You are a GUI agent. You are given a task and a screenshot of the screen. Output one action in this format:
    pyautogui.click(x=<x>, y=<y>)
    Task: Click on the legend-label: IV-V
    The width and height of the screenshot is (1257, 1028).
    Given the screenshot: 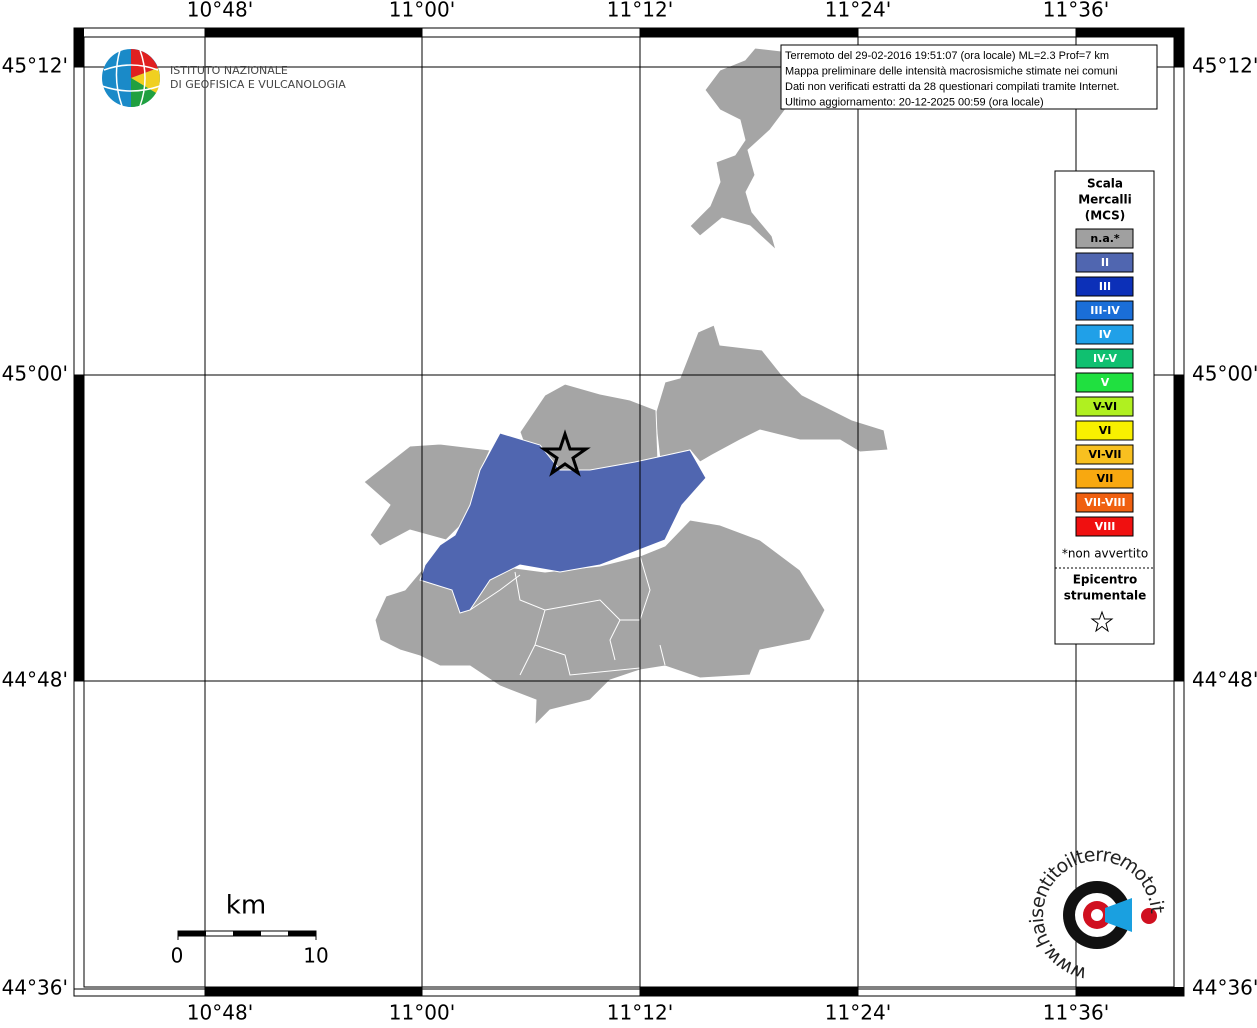 What is the action you would take?
    pyautogui.click(x=1105, y=358)
    